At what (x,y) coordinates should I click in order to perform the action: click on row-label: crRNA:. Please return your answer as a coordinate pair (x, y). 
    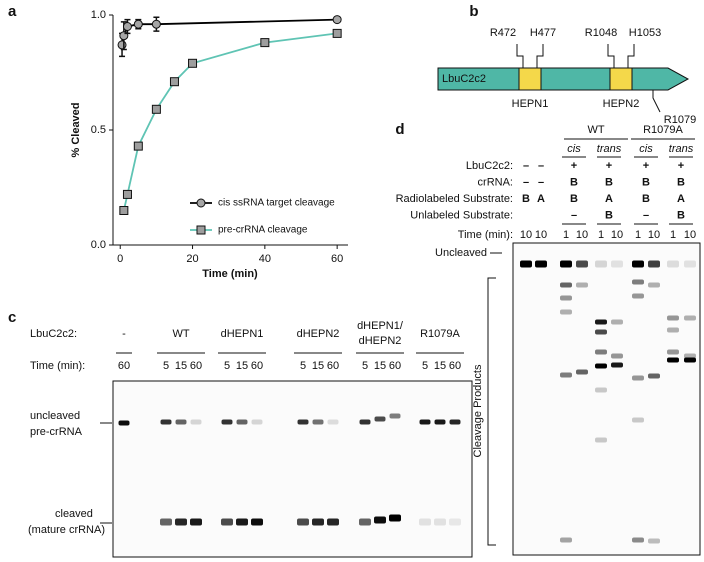
    Looking at the image, I should click on (495, 182).